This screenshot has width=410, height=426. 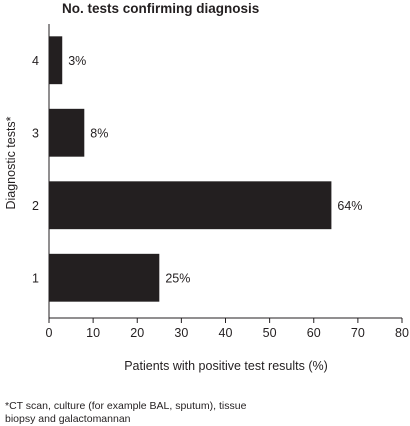 What do you see at coordinates (358, 333) in the screenshot?
I see `x-tick-label-70: 70` at bounding box center [358, 333].